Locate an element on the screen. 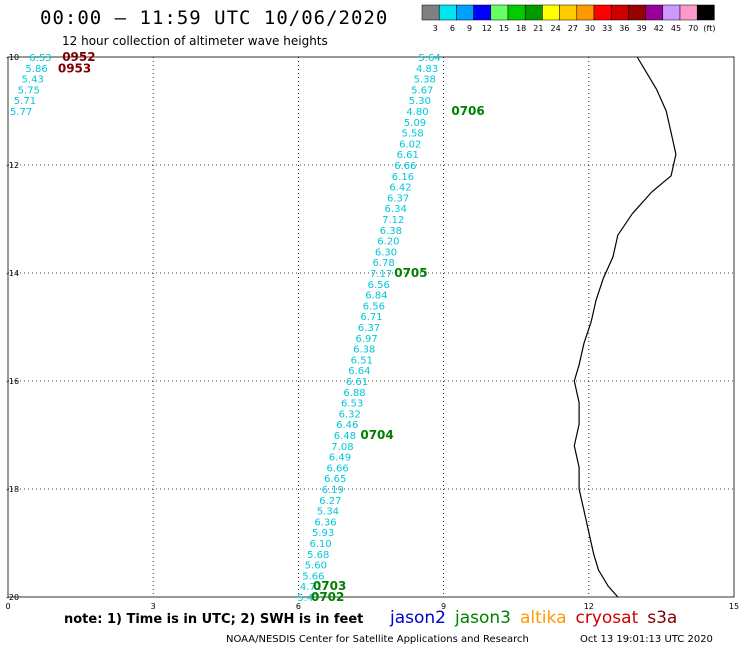 The height and width of the screenshot is (650, 740). swh-value: 6.66 is located at coordinates (337, 468).